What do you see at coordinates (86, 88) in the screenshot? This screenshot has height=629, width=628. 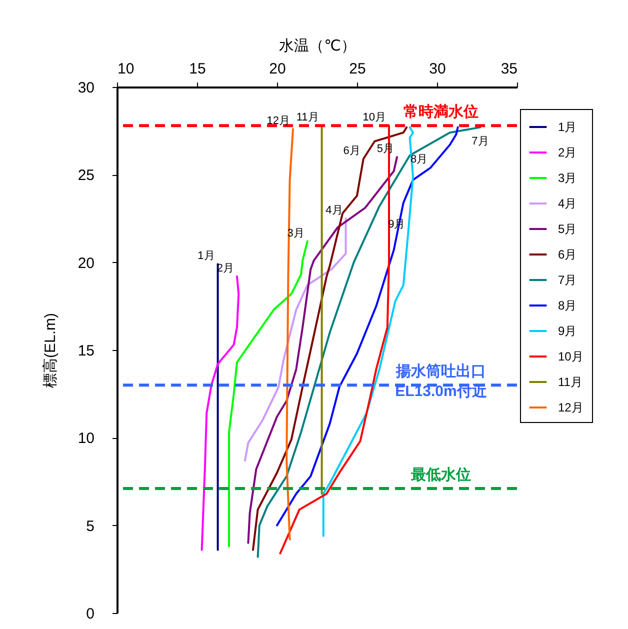 I see `y-tick-label: 30` at bounding box center [86, 88].